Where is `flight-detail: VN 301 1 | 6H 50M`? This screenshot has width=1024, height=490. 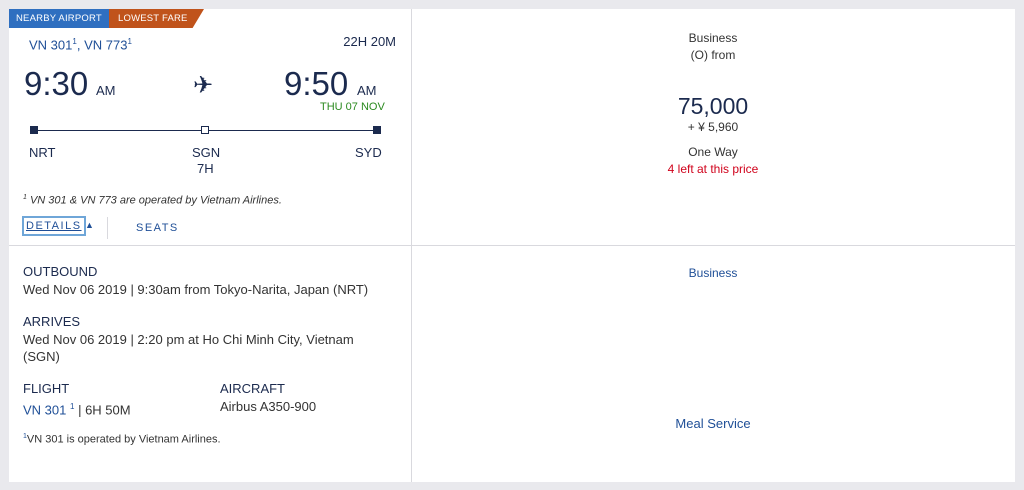
flight-detail: VN 301 1 | 6H 50M is located at coordinates (77, 408).